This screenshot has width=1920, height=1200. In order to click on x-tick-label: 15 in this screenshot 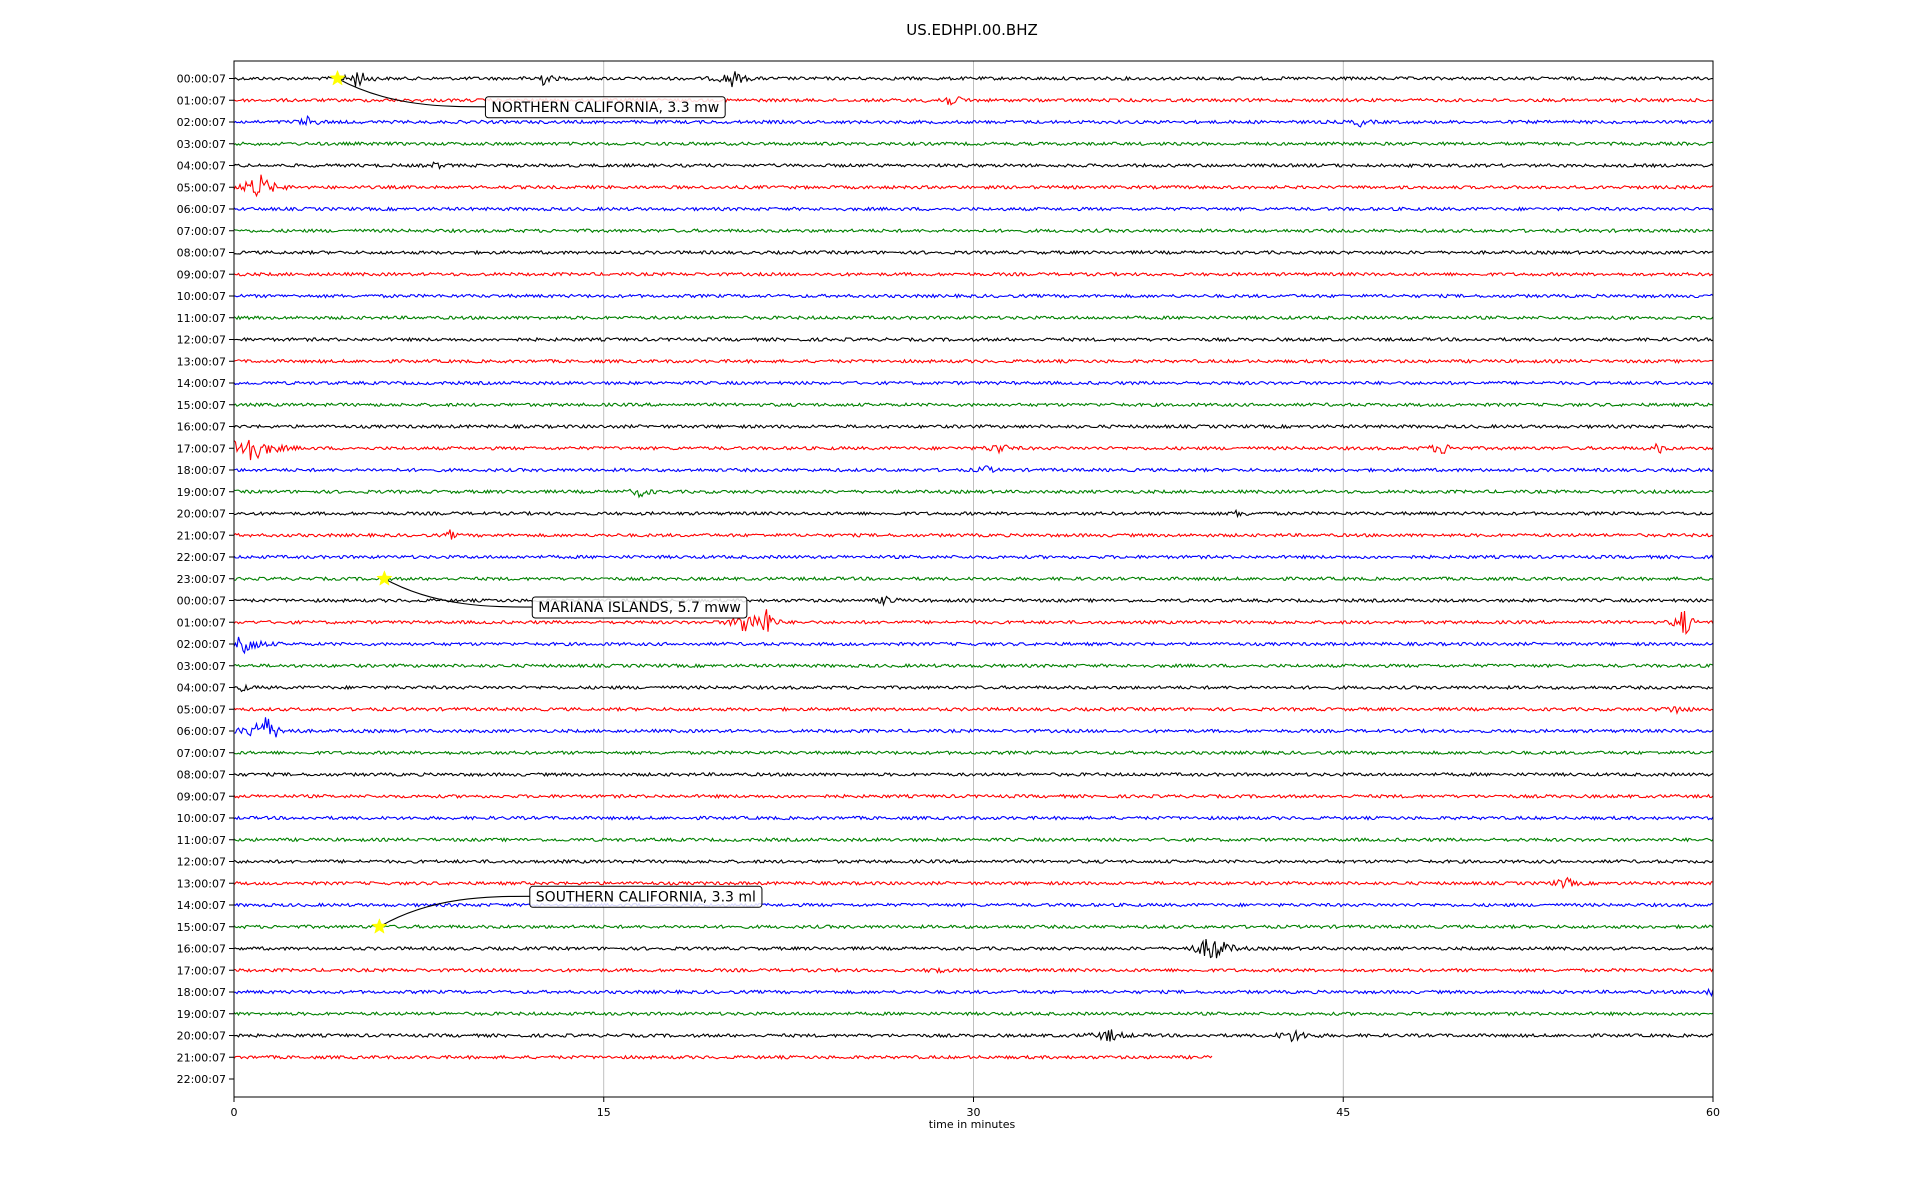, I will do `click(604, 1112)`.